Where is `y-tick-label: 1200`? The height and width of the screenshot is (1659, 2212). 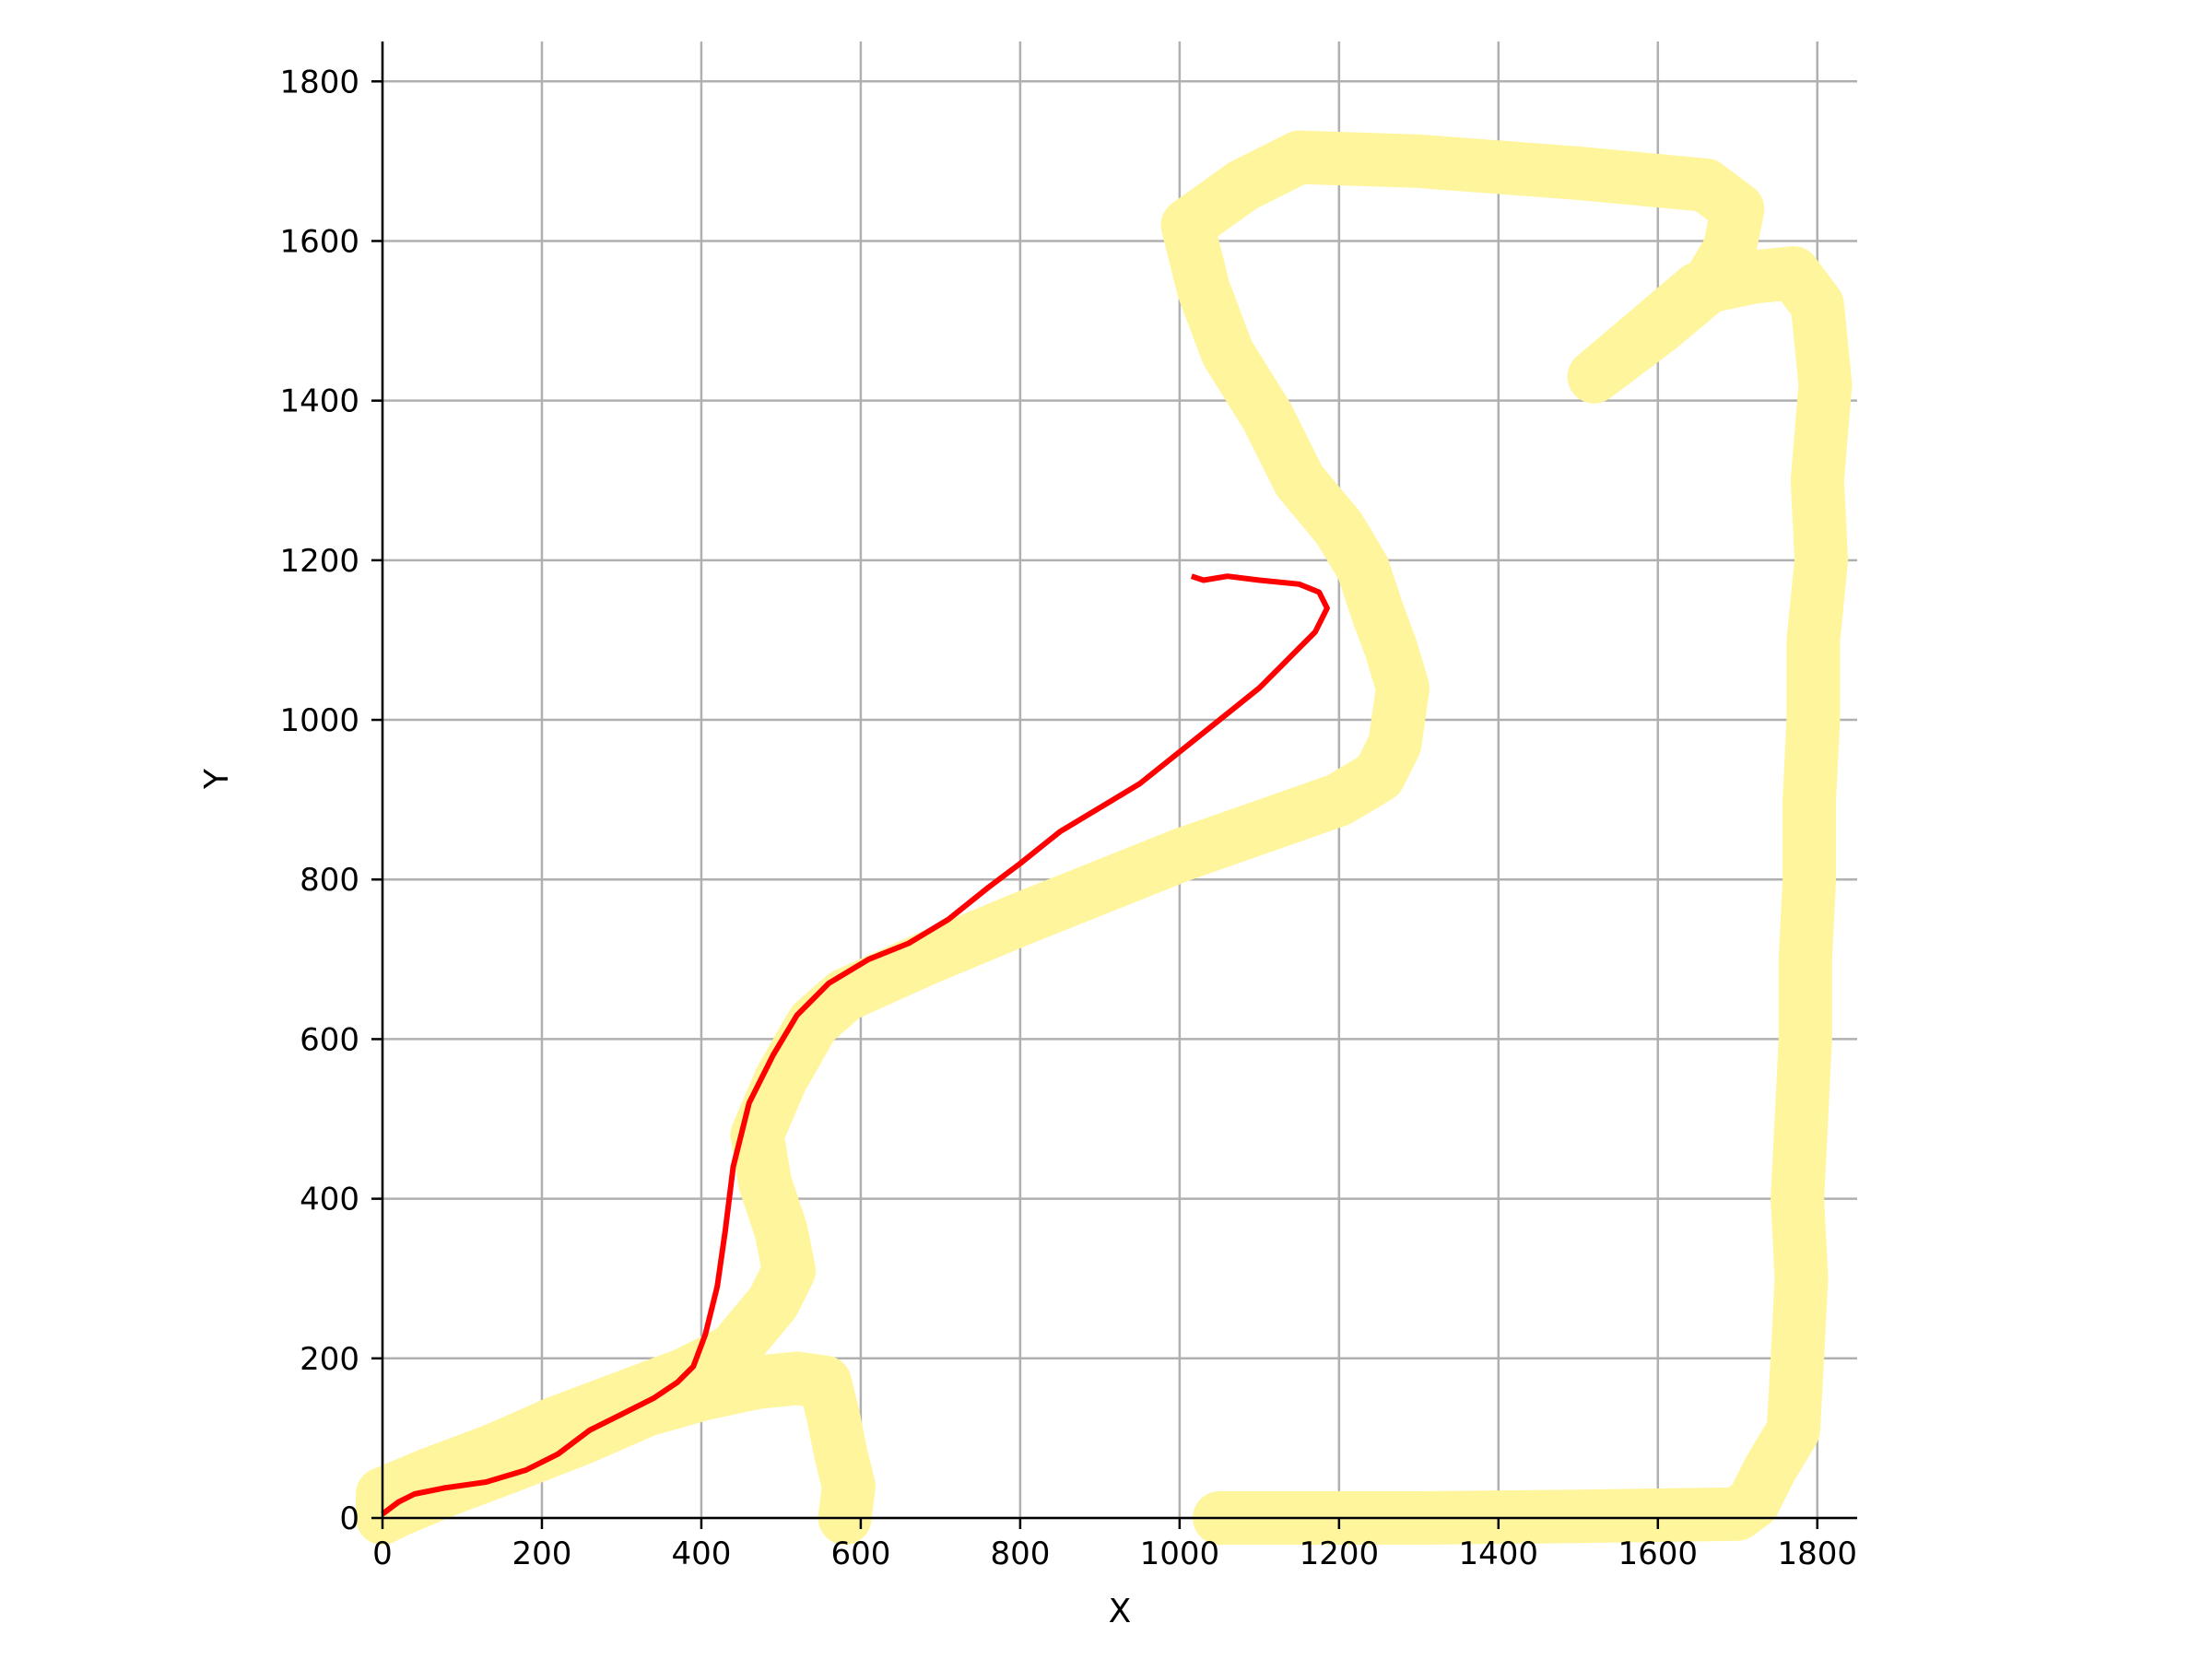
y-tick-label: 1200 is located at coordinates (319, 561).